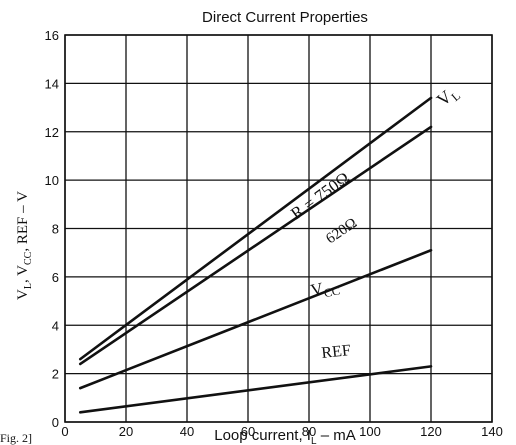 The width and height of the screenshot is (516, 445). Describe the element at coordinates (52, 132) in the screenshot. I see `y-tick-label-6: 12` at that location.